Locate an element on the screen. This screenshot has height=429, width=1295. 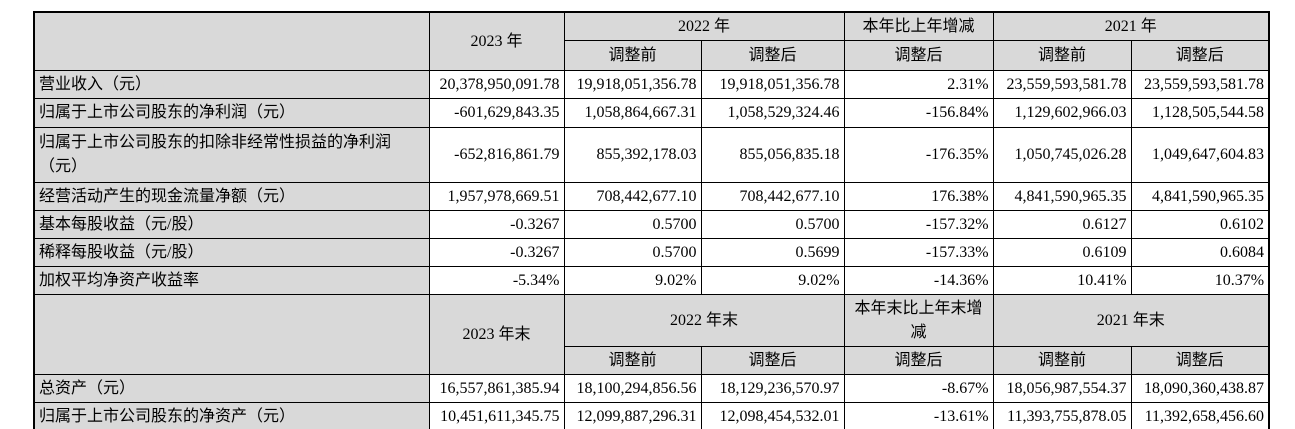
value-change: -176.35% is located at coordinates (918, 154).